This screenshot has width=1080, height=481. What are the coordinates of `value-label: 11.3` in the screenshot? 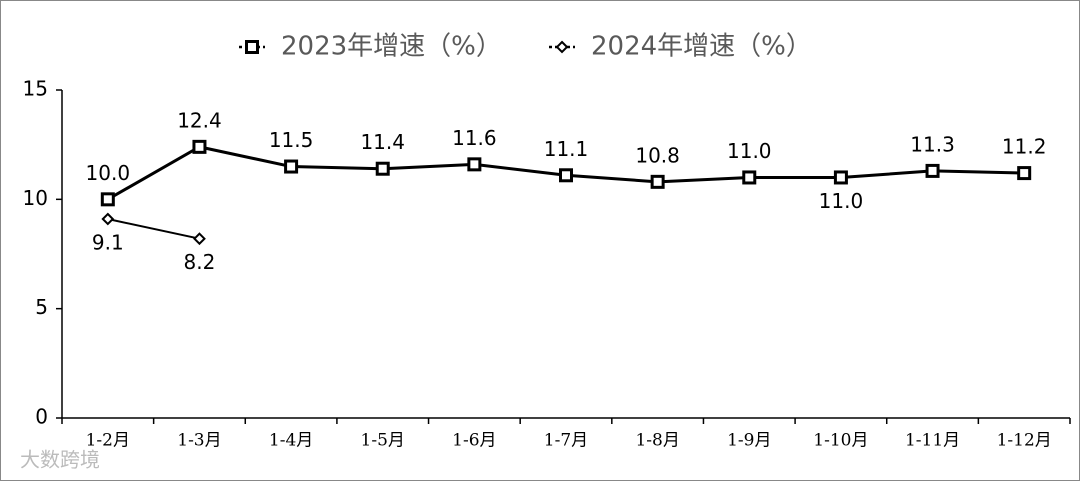 It's located at (932, 144).